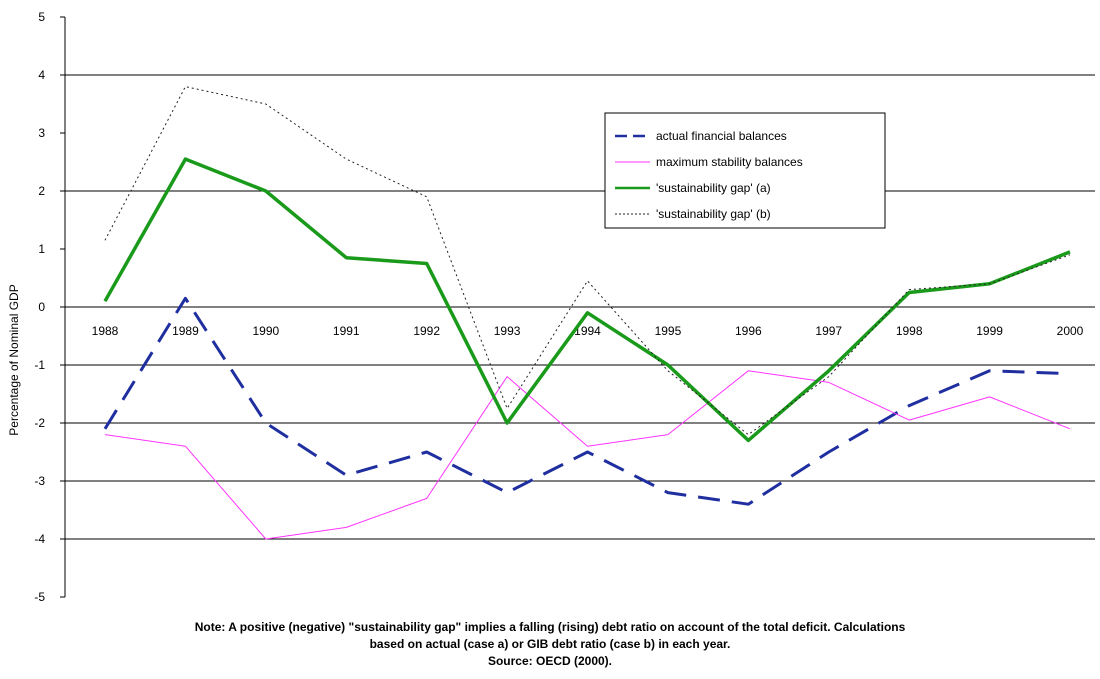  Describe the element at coordinates (1070, 331) in the screenshot. I see `x-tick-label: 2000` at that location.